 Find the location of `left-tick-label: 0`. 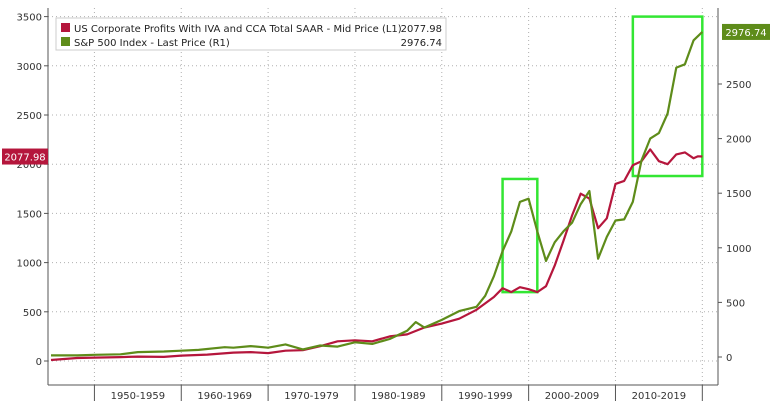

left-tick-label: 0 is located at coordinates (39, 362).